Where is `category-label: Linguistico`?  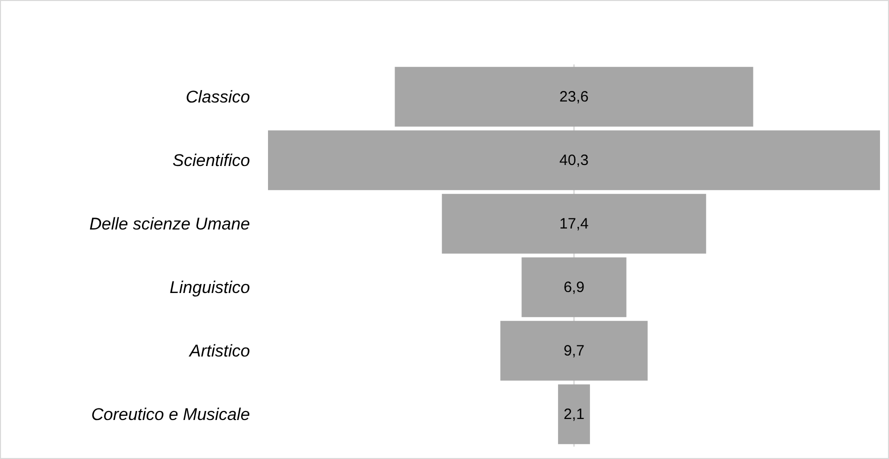
category-label: Linguistico is located at coordinates (210, 287).